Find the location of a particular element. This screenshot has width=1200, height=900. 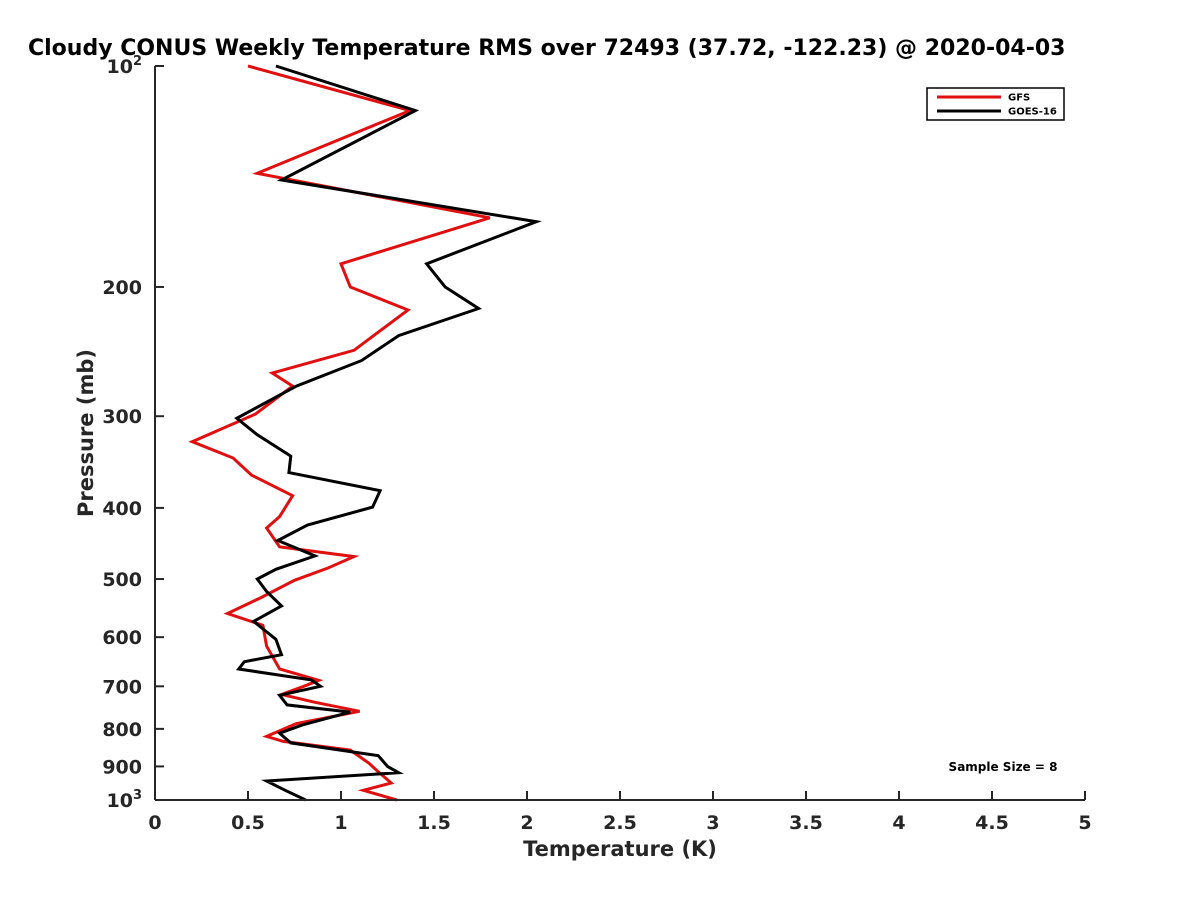

x-tick-label: 0.5 is located at coordinates (248, 823).